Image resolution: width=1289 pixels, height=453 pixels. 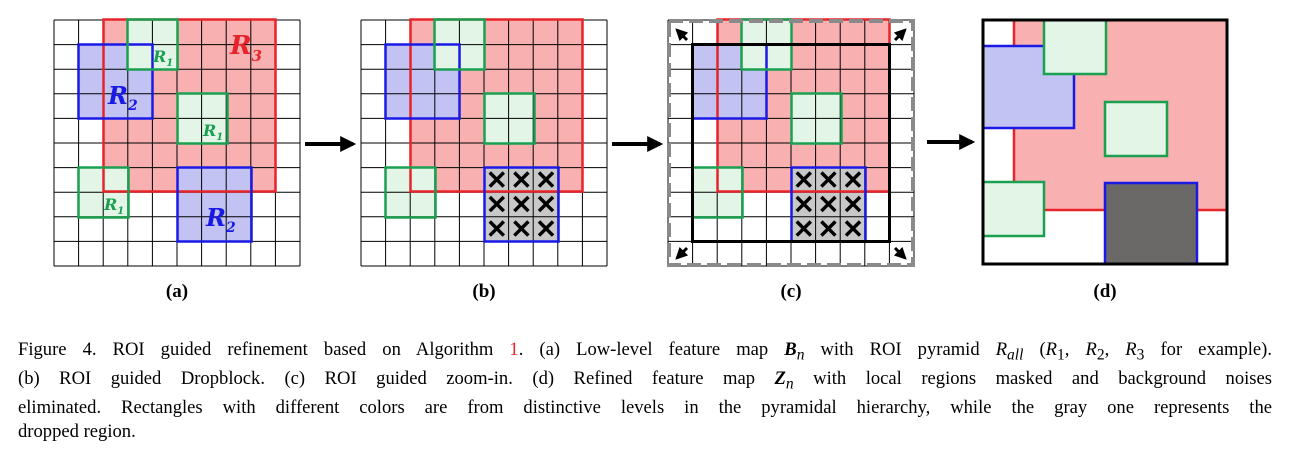 I want to click on r2-label-bottom: R2, so click(x=220, y=219).